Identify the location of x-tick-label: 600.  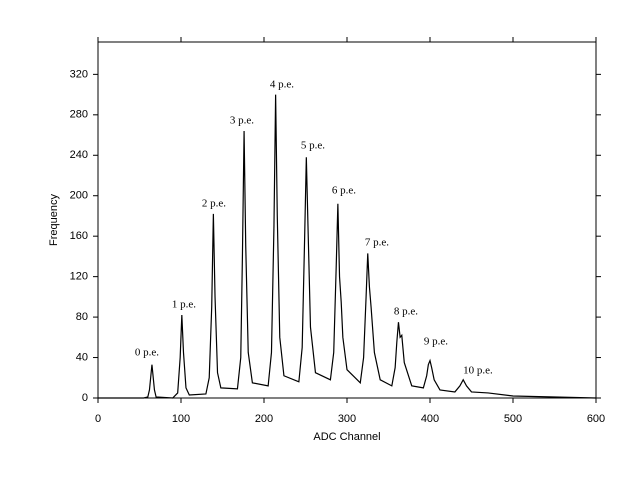
(596, 419).